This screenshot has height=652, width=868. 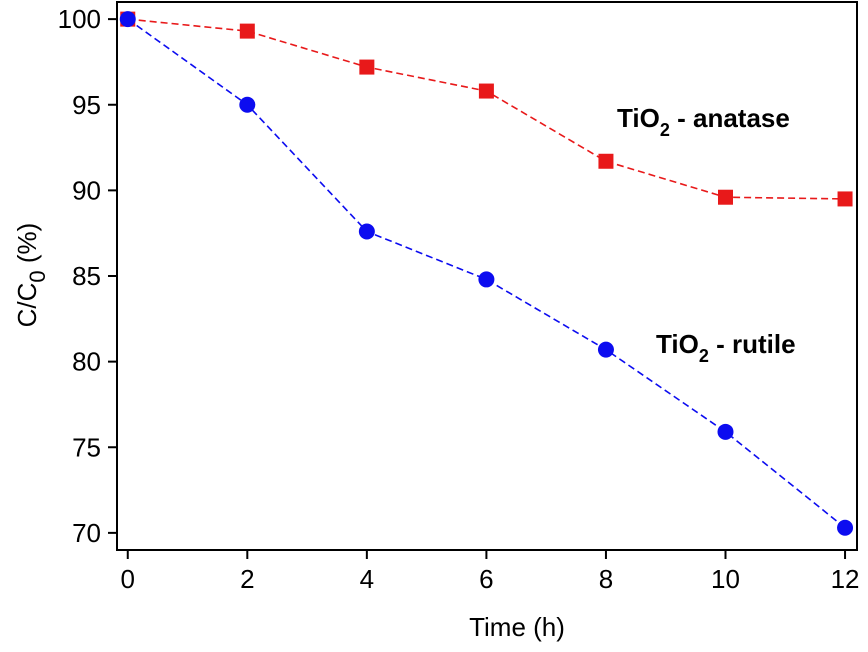 What do you see at coordinates (725, 579) in the screenshot?
I see `x-tick-label: 10` at bounding box center [725, 579].